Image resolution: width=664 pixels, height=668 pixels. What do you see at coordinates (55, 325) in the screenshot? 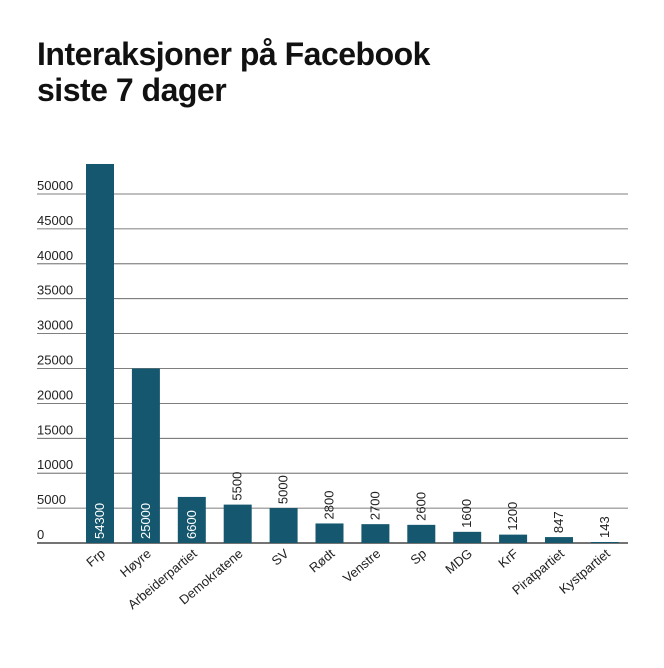
I see `y-tick-label: 30000` at bounding box center [55, 325].